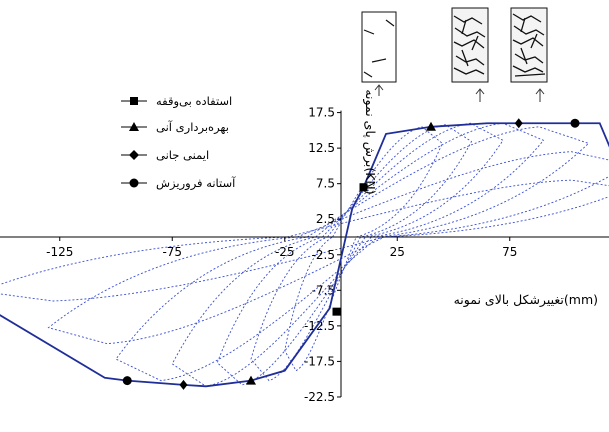  What do you see at coordinates (319, 326) in the screenshot?
I see `y-tick-label: -12.5` at bounding box center [319, 326].